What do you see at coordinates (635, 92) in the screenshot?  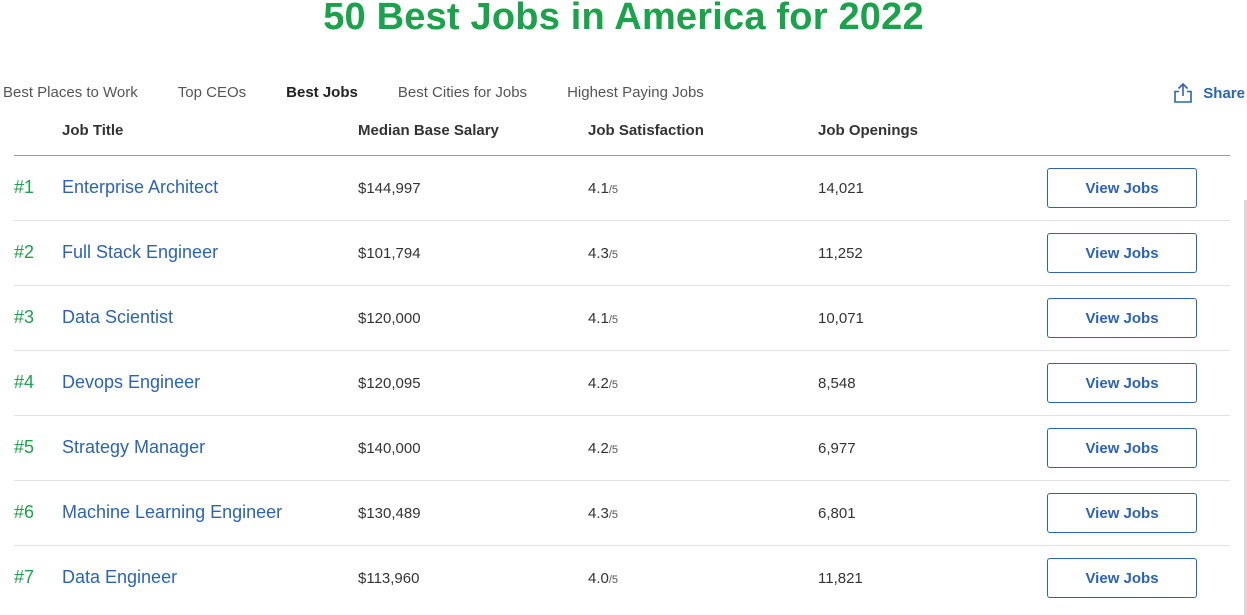 I see `tab-highest-paying-jobs: Highest Paying Jobs` at bounding box center [635, 92].